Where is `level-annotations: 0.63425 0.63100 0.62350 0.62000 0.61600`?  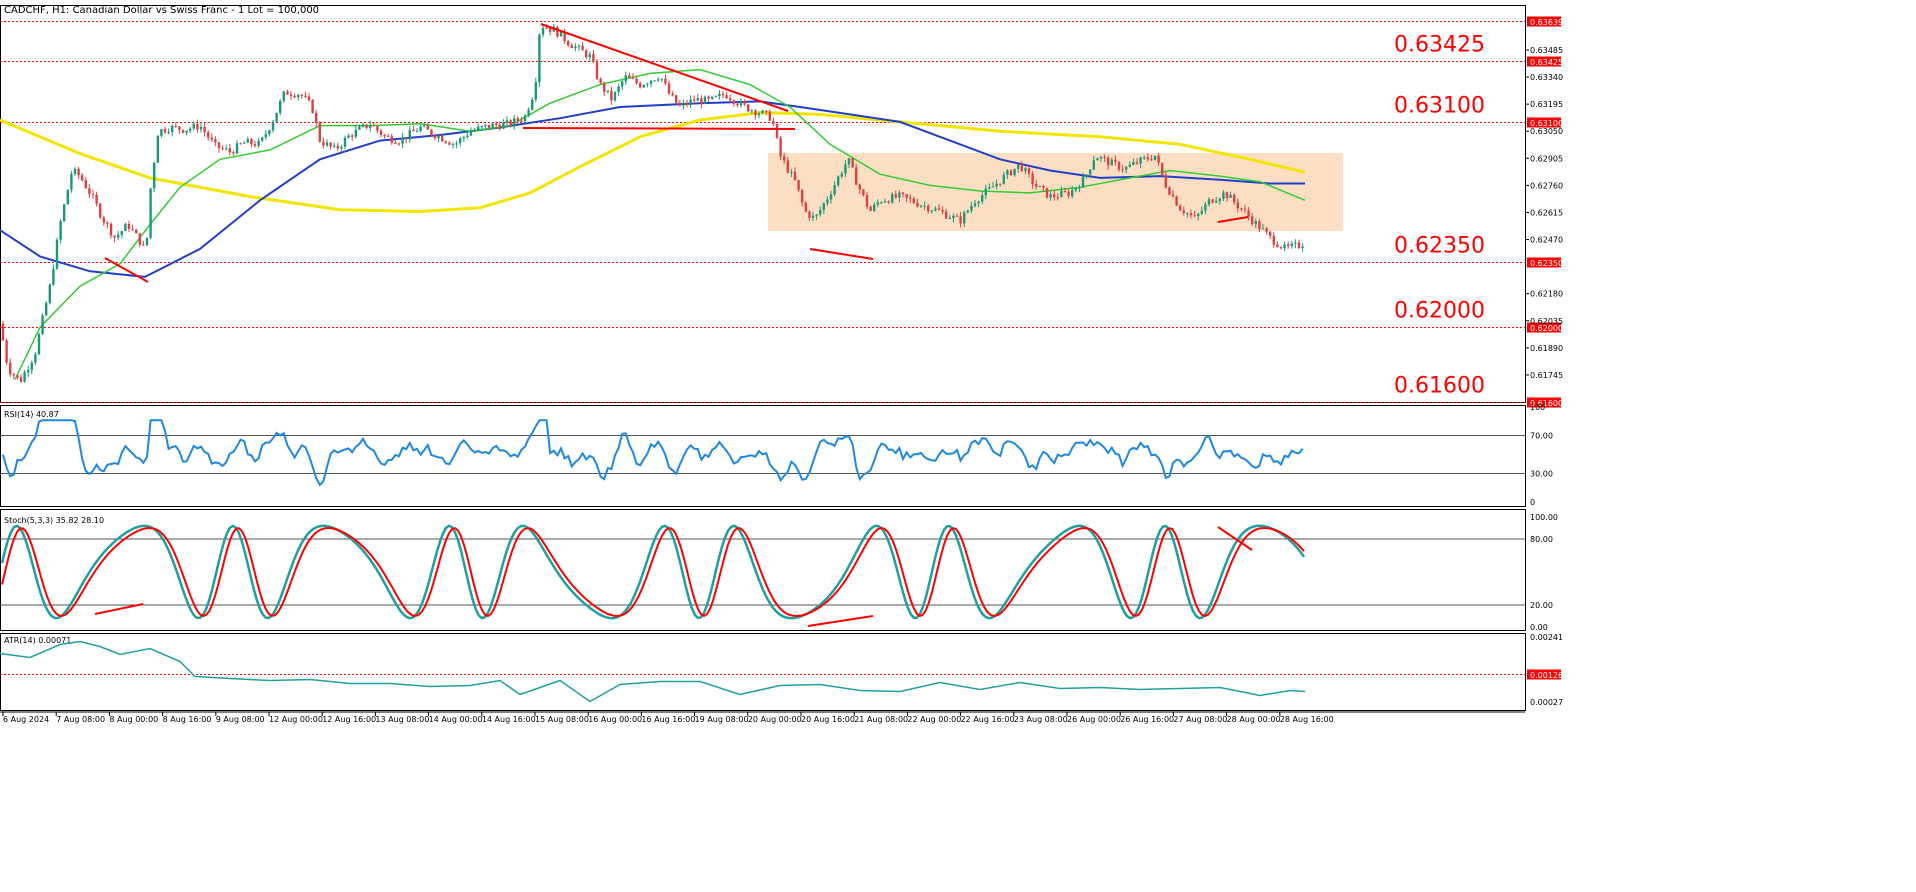
level-annotations: 0.63425 0.63100 0.62350 0.62000 0.61600 is located at coordinates (1439, 216).